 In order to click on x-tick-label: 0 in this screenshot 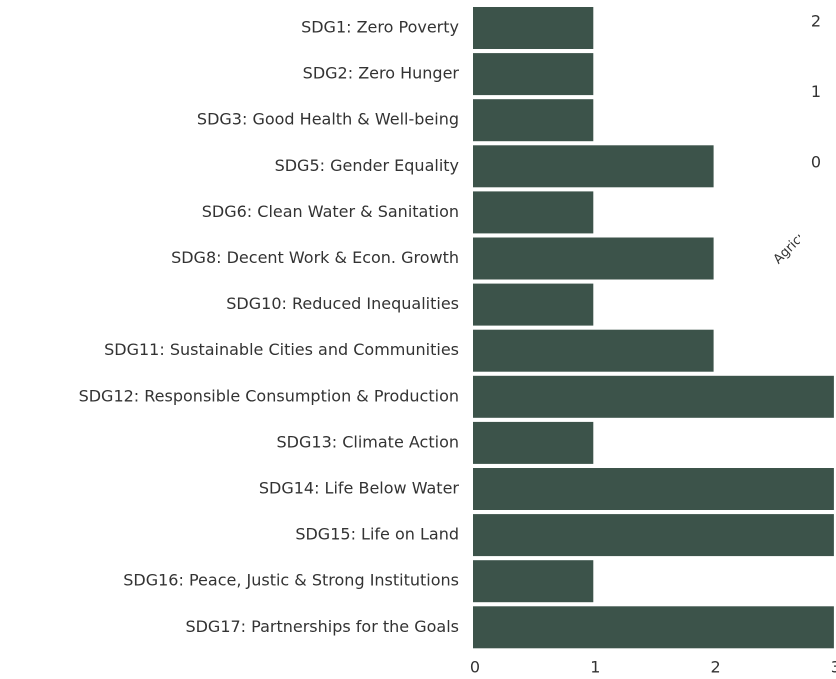, I will do `click(475, 667)`.